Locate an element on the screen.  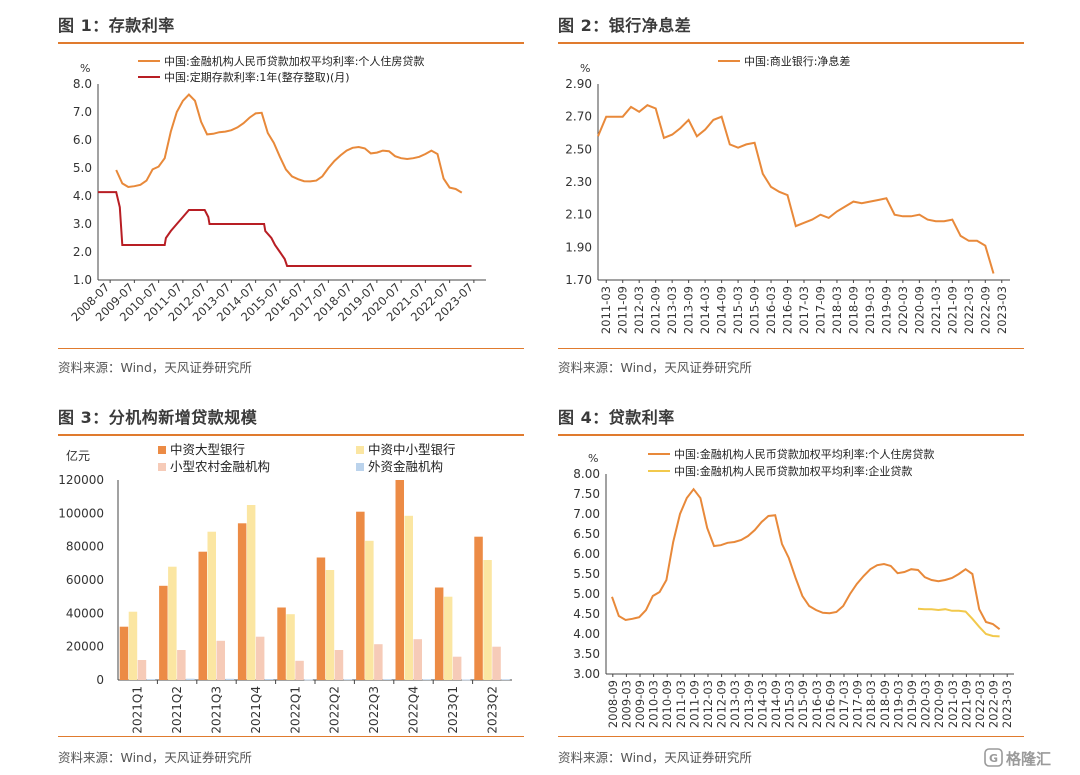
legend-swatch is located at coordinates (162, 450).